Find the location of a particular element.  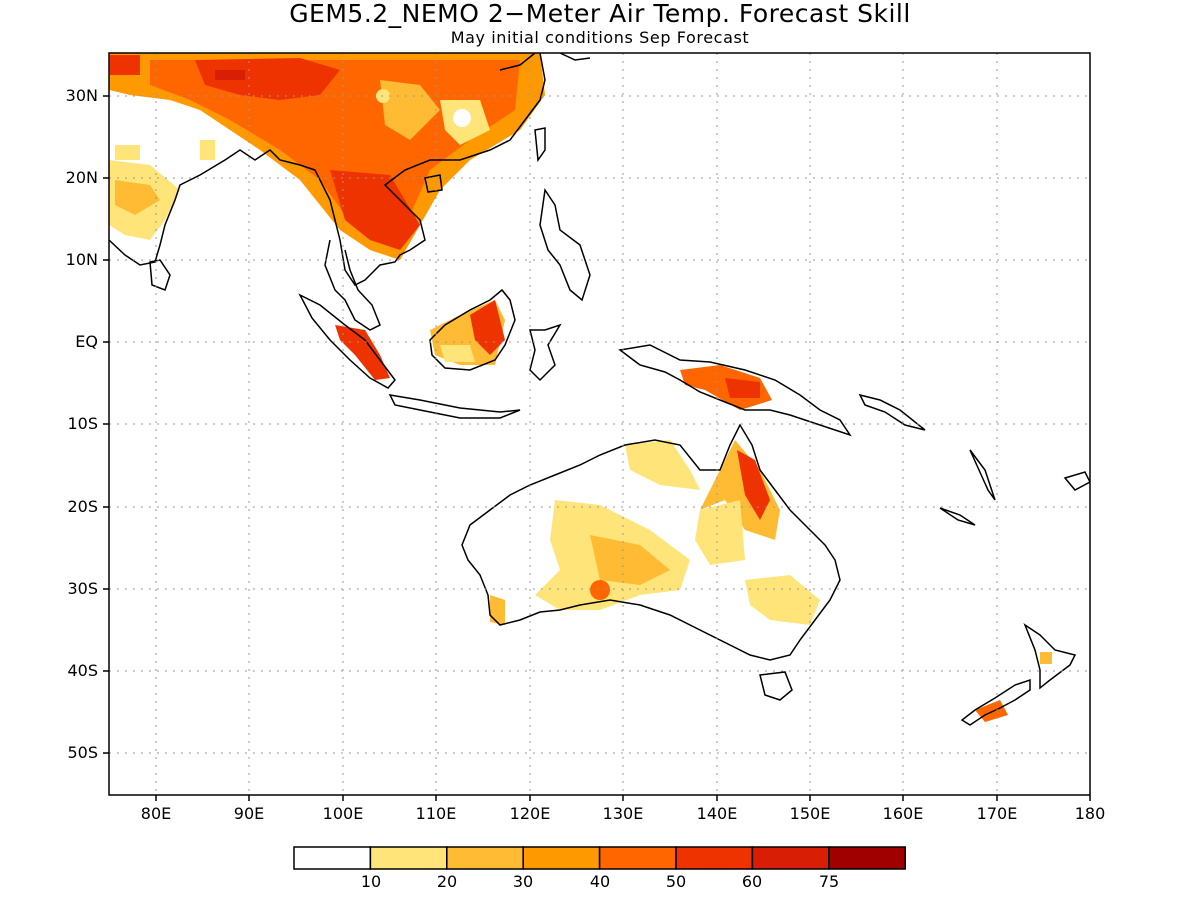

colorbar-label-60: 60 is located at coordinates (752, 881).